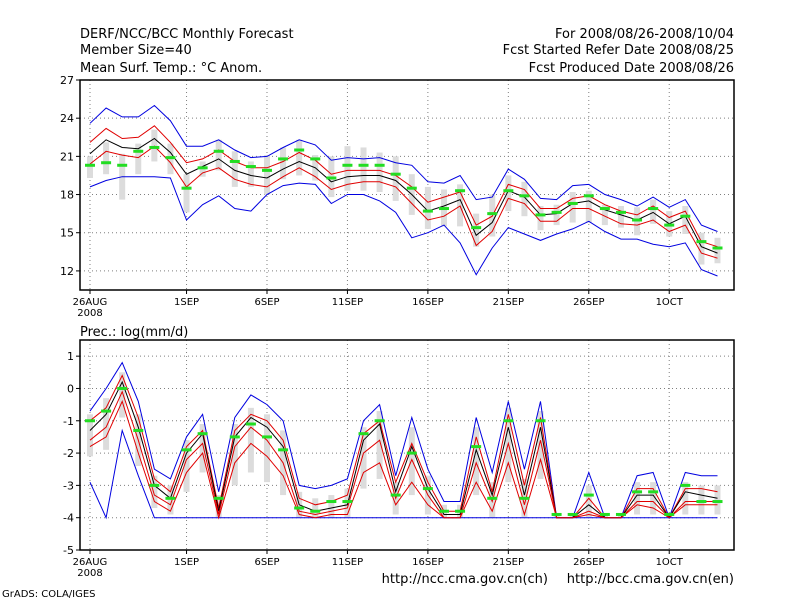 The width and height of the screenshot is (800, 600). Describe the element at coordinates (68, 453) in the screenshot. I see `y-tick-label: -2` at that location.